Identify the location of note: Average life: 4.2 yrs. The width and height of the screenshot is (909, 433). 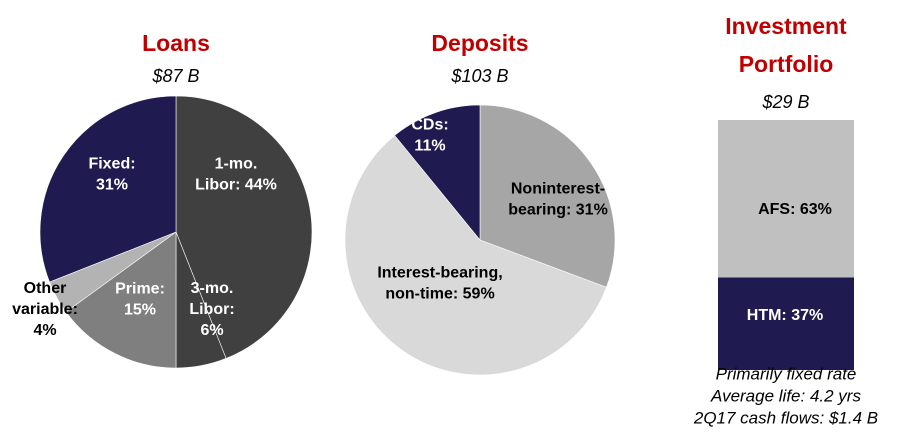
(785, 395).